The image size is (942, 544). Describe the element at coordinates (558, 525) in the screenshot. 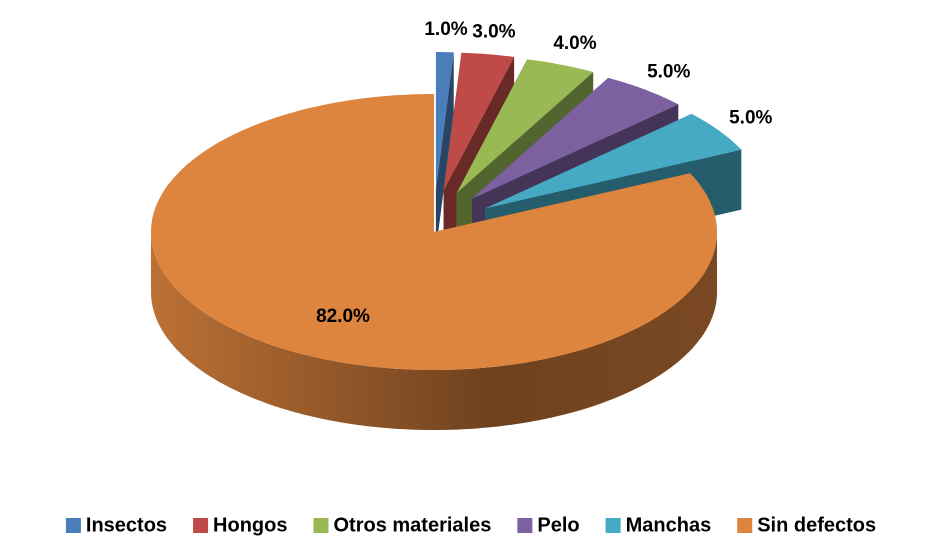

I see `legend-label: Pelo` at that location.